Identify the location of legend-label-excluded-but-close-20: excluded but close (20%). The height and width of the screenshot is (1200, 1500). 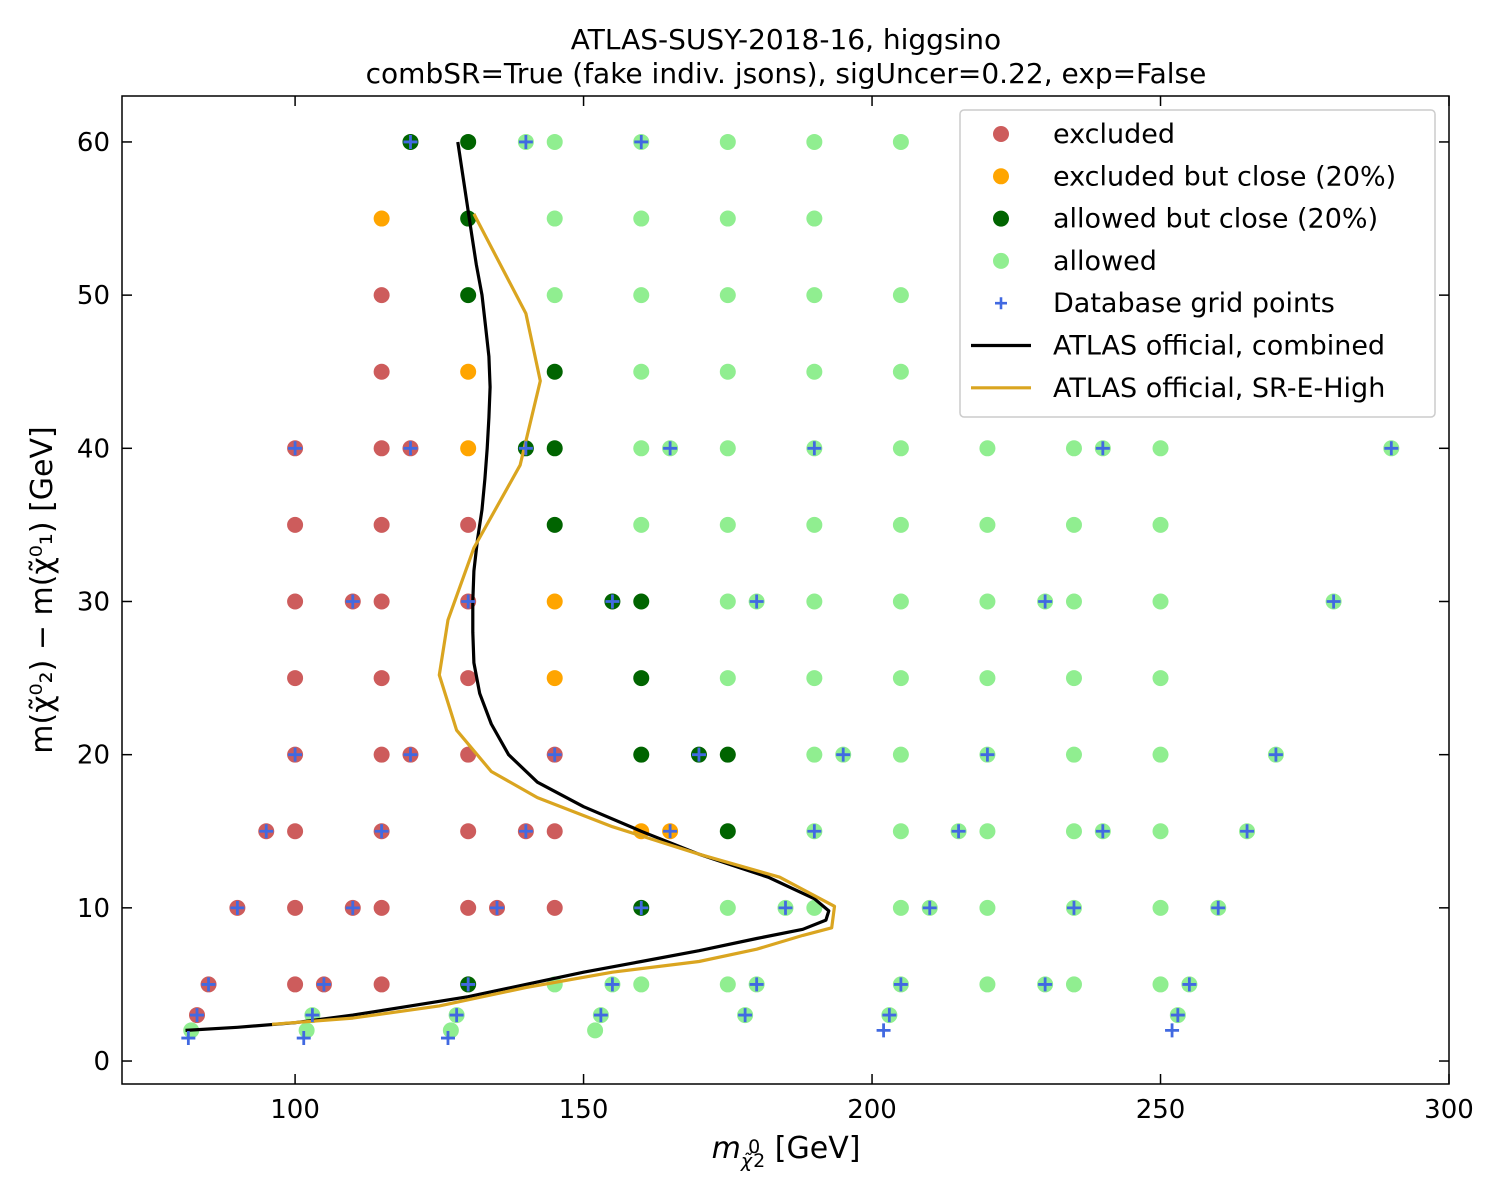
(1224, 176).